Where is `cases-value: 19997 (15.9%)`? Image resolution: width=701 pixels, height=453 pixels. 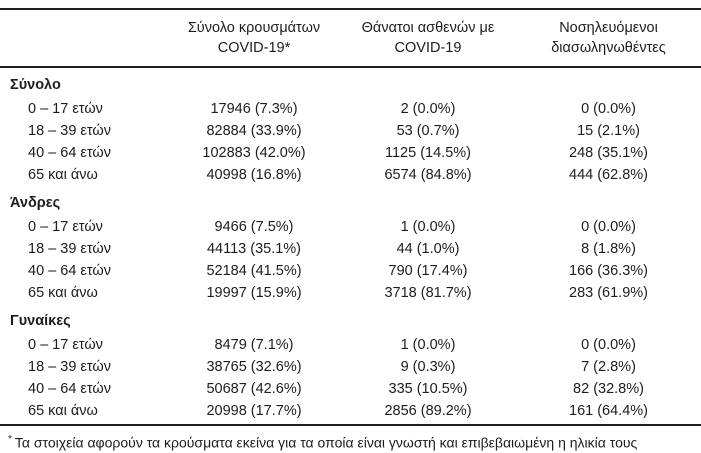 cases-value: 19997 (15.9%) is located at coordinates (254, 293).